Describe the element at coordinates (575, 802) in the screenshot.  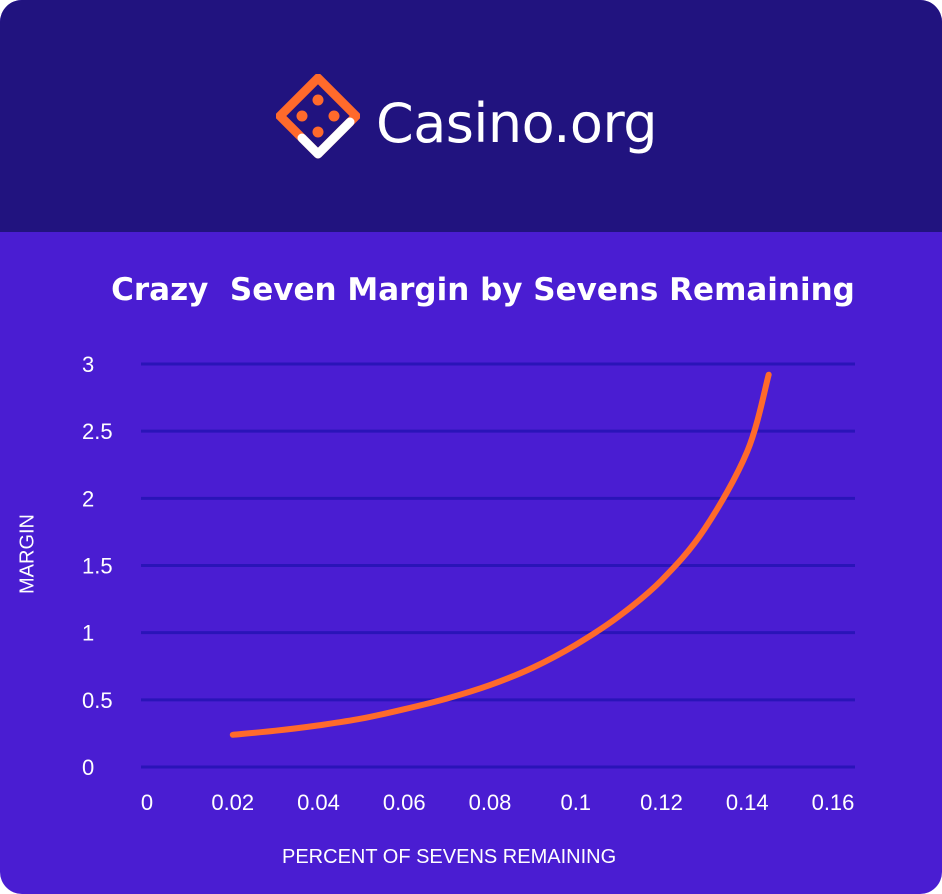
I see `x-tick-label: 0.1` at that location.